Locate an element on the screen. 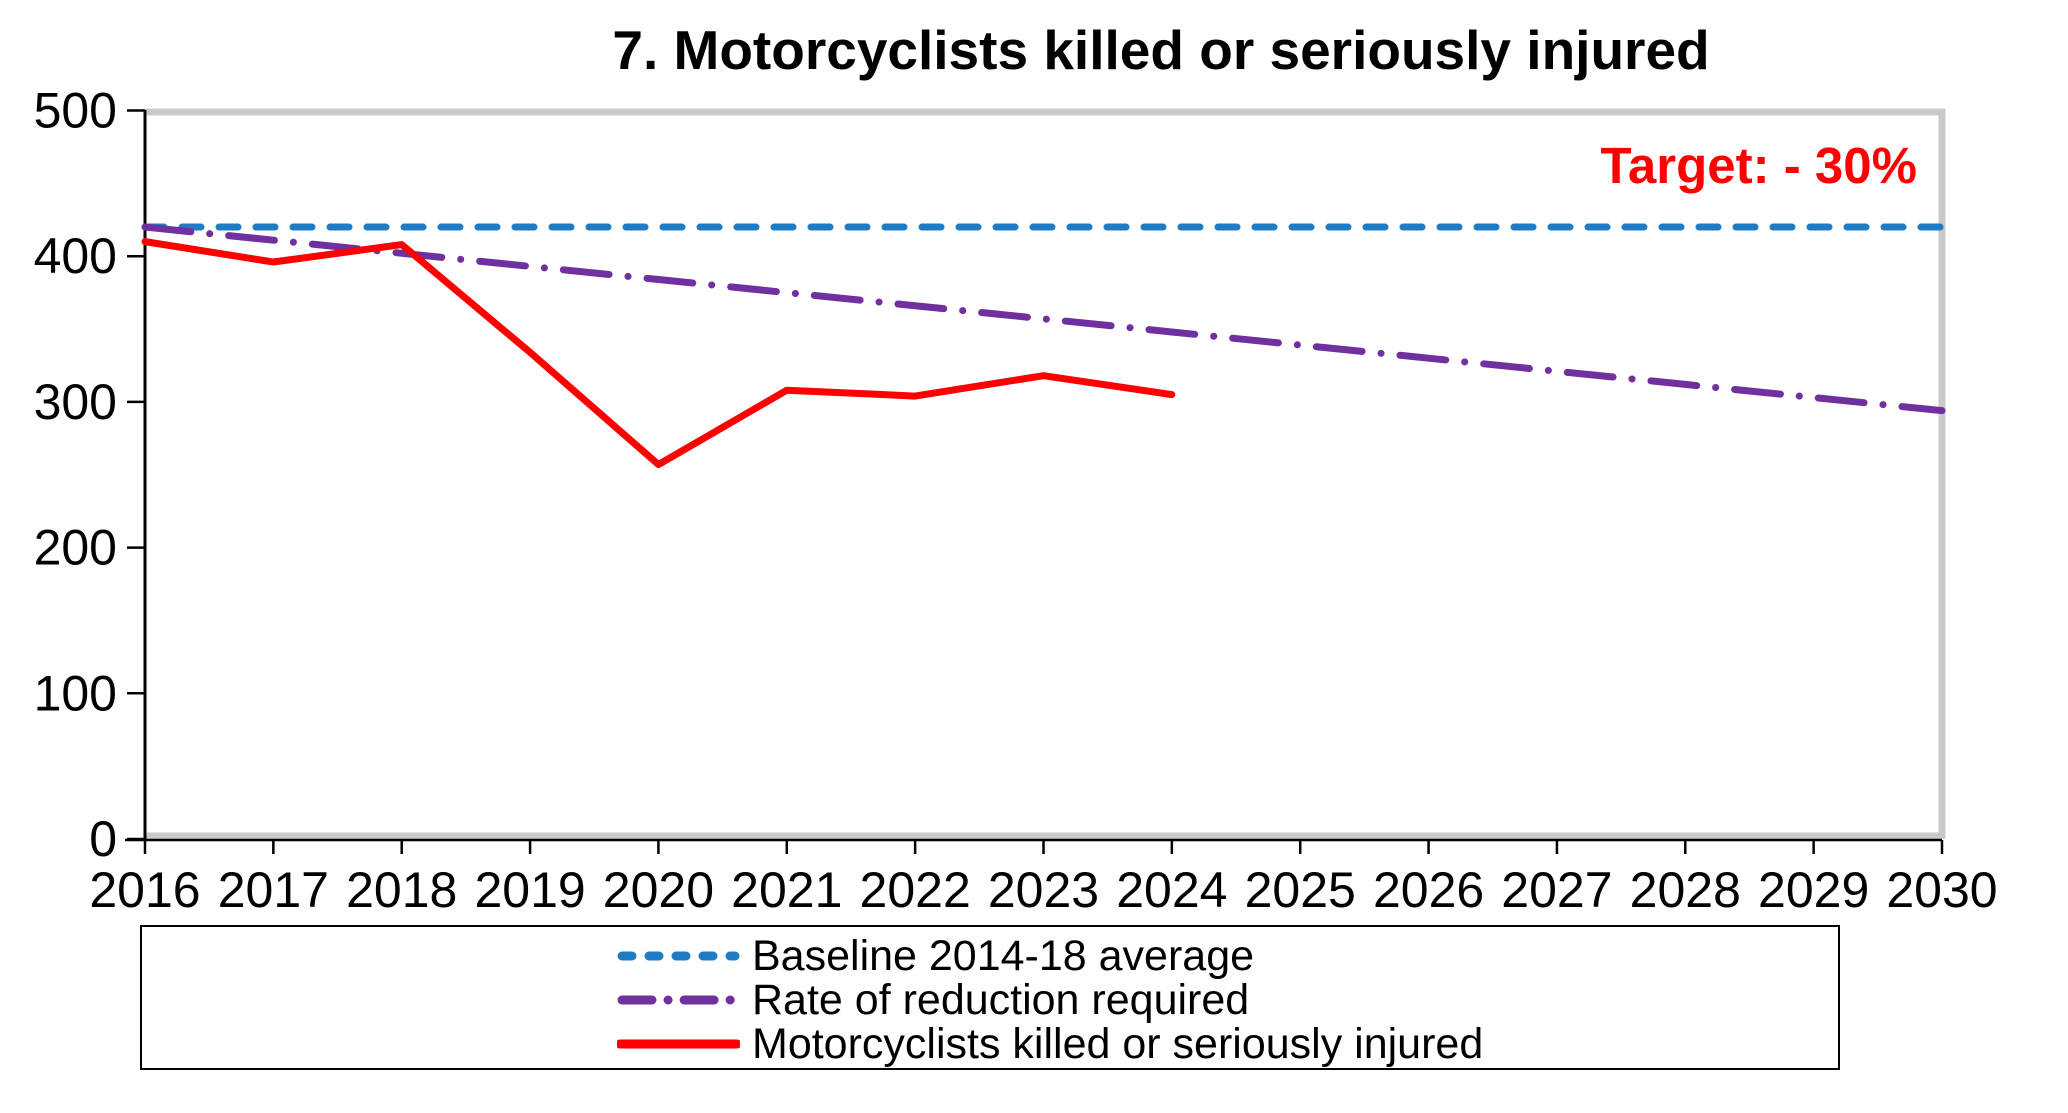  x-axis-label: 2017 is located at coordinates (273, 890).